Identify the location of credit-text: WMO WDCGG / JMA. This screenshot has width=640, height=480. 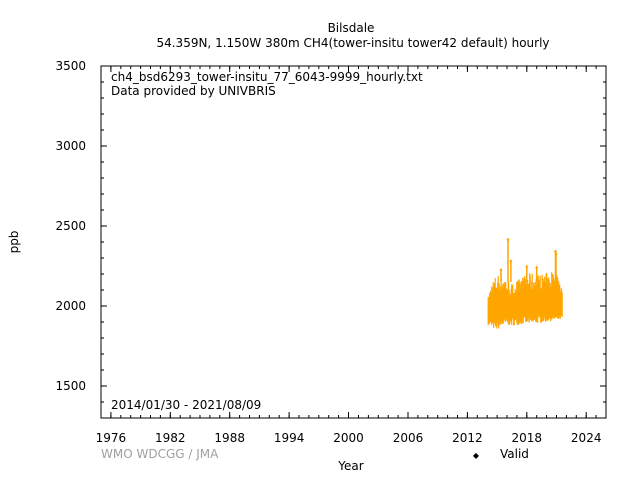
(160, 454).